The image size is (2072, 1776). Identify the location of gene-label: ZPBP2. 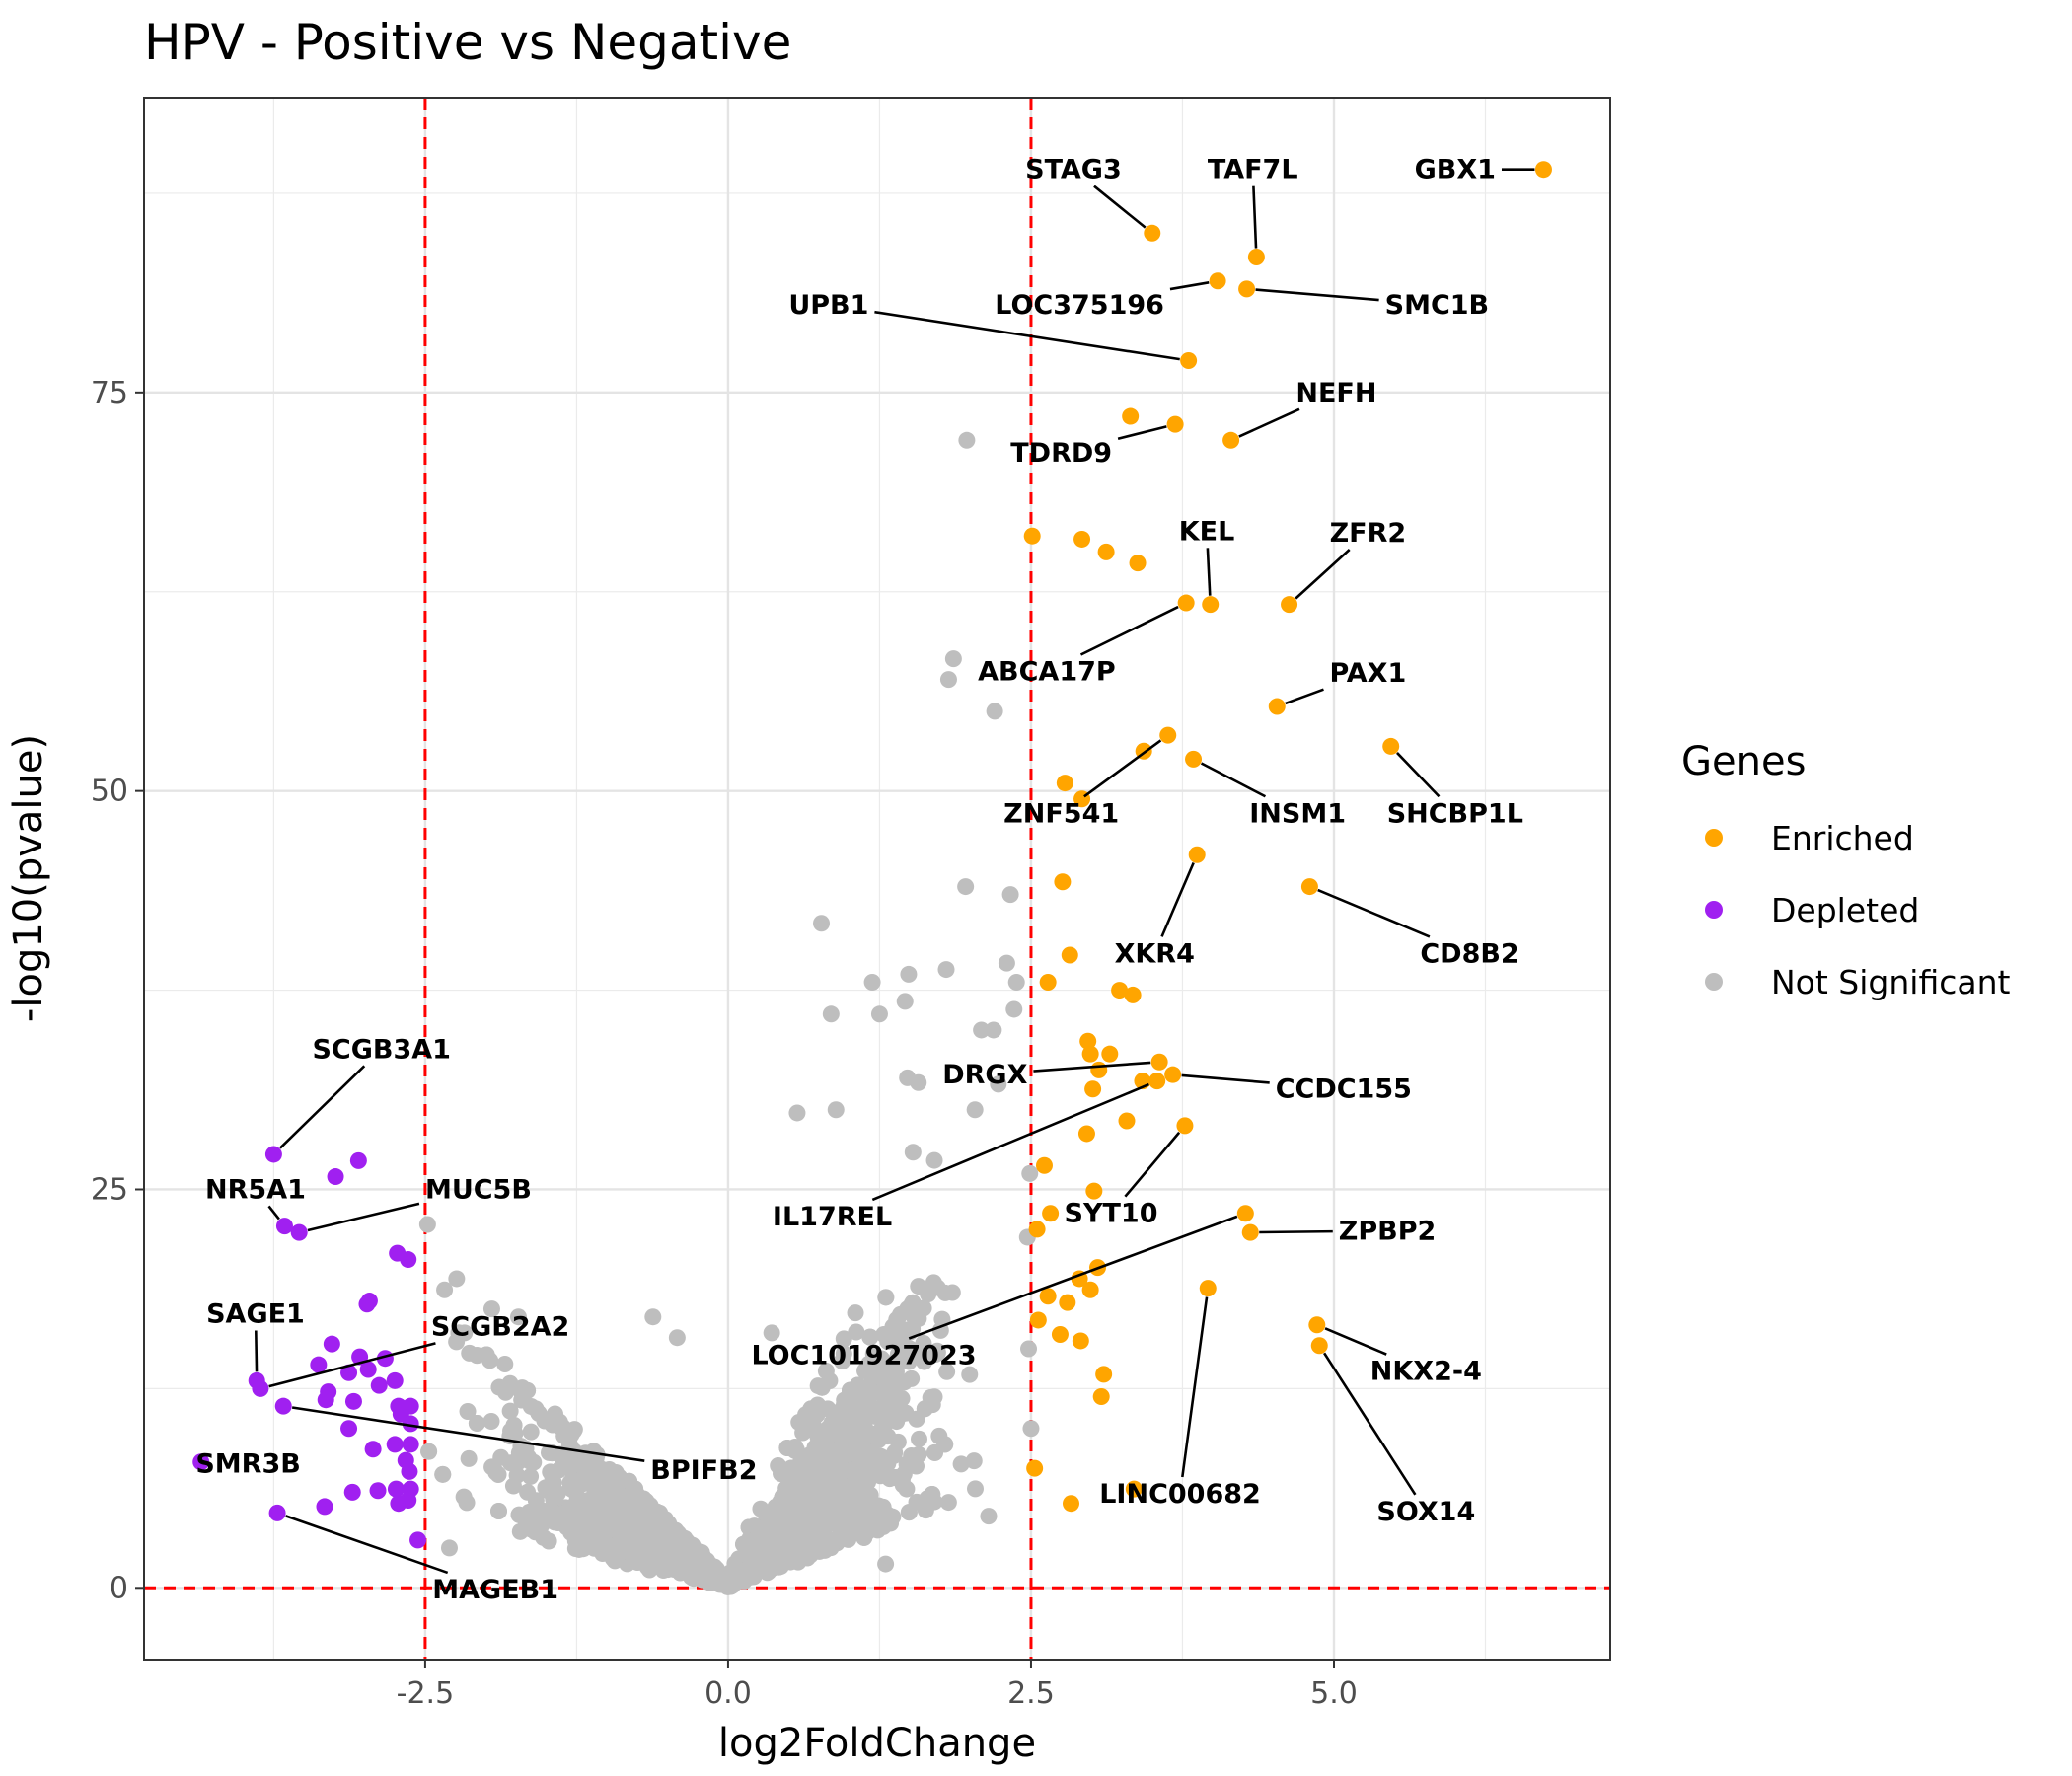
(1388, 1231).